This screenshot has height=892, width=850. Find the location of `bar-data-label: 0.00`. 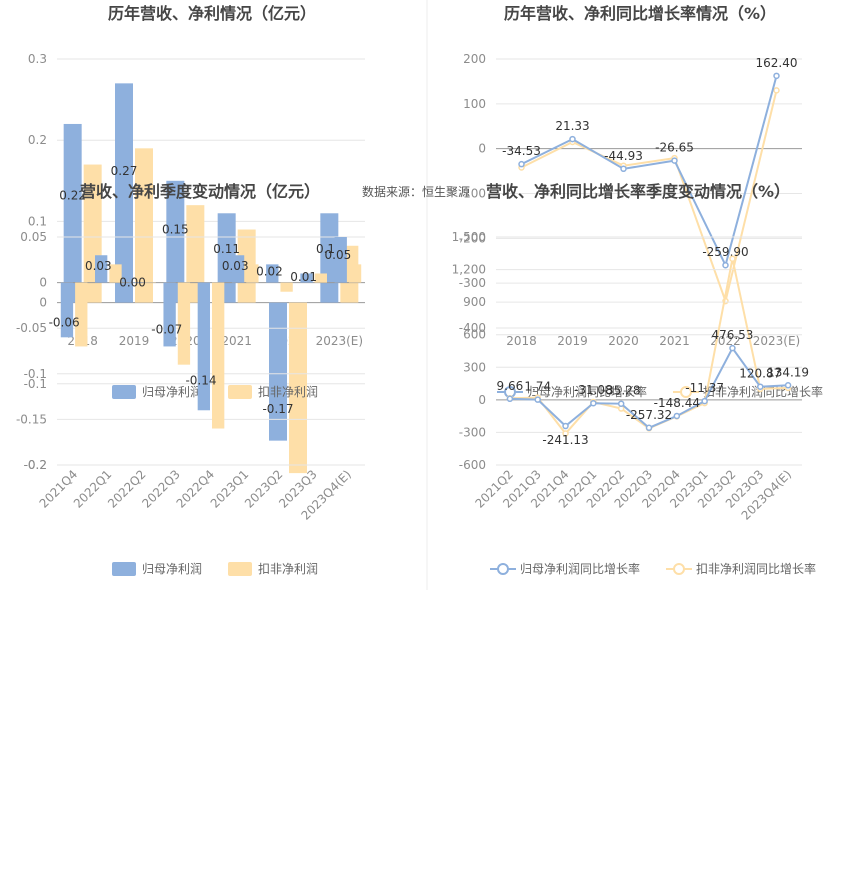

bar-data-label: 0.00 is located at coordinates (132, 283).